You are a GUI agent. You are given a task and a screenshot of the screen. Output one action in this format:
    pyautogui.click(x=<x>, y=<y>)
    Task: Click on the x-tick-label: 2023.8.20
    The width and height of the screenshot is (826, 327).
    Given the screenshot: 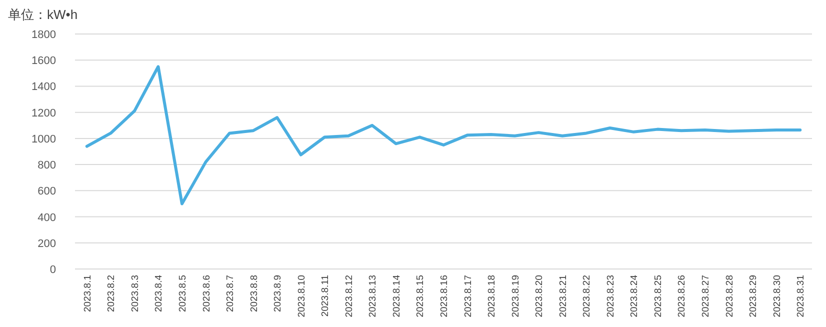 What is the action you would take?
    pyautogui.click(x=540, y=296)
    